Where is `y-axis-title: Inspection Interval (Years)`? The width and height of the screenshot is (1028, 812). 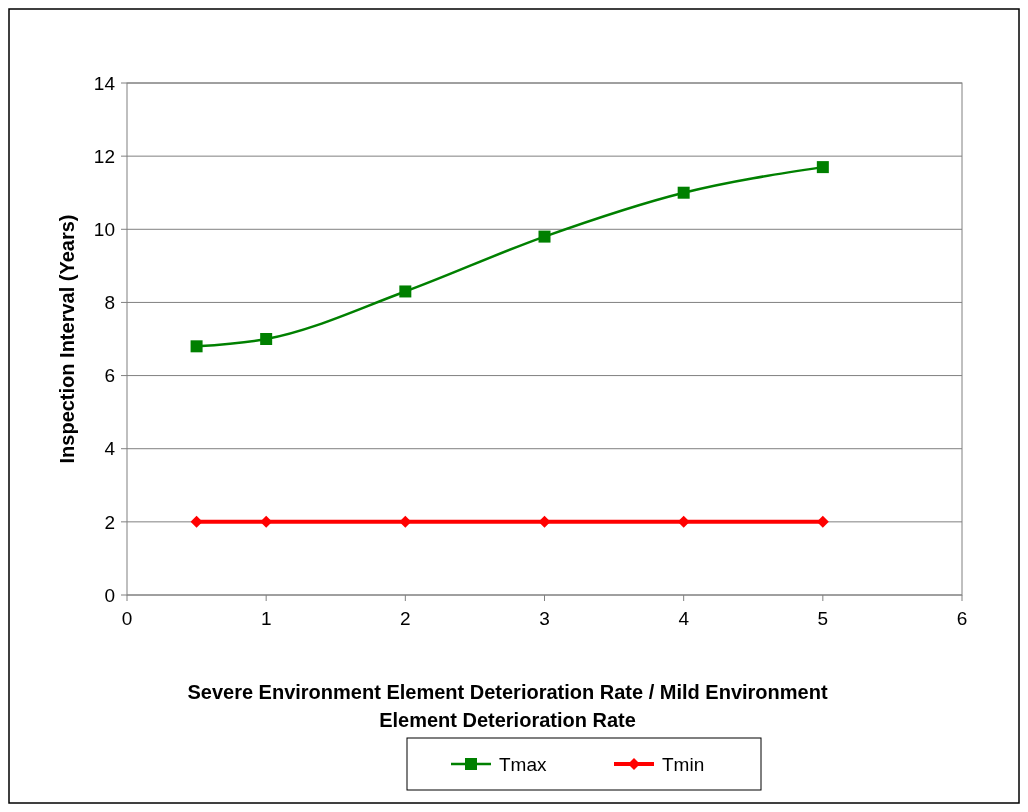 y-axis-title: Inspection Interval (Years) is located at coordinates (67, 339).